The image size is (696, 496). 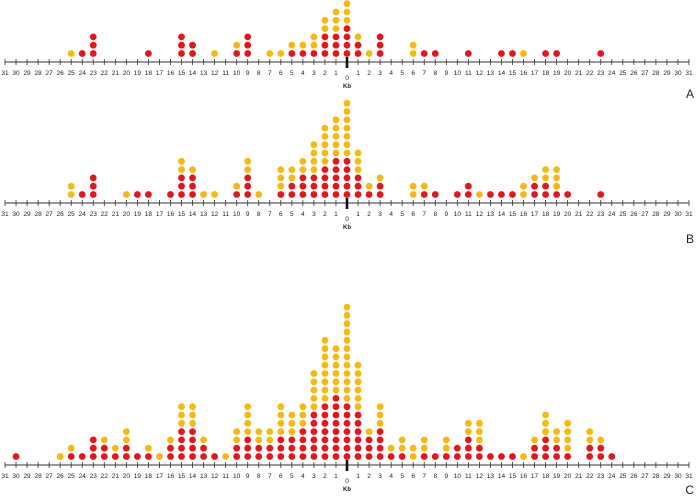 I want to click on tick-label: 10, so click(x=237, y=214).